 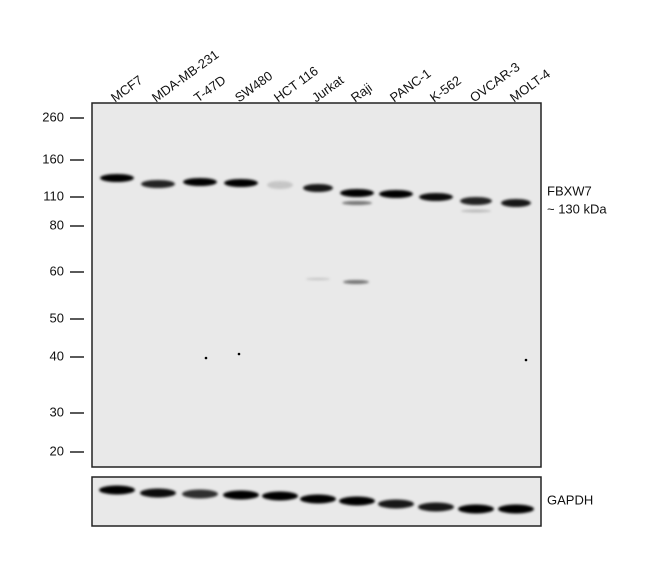 I want to click on lane-label: T-47D, so click(x=209, y=88).